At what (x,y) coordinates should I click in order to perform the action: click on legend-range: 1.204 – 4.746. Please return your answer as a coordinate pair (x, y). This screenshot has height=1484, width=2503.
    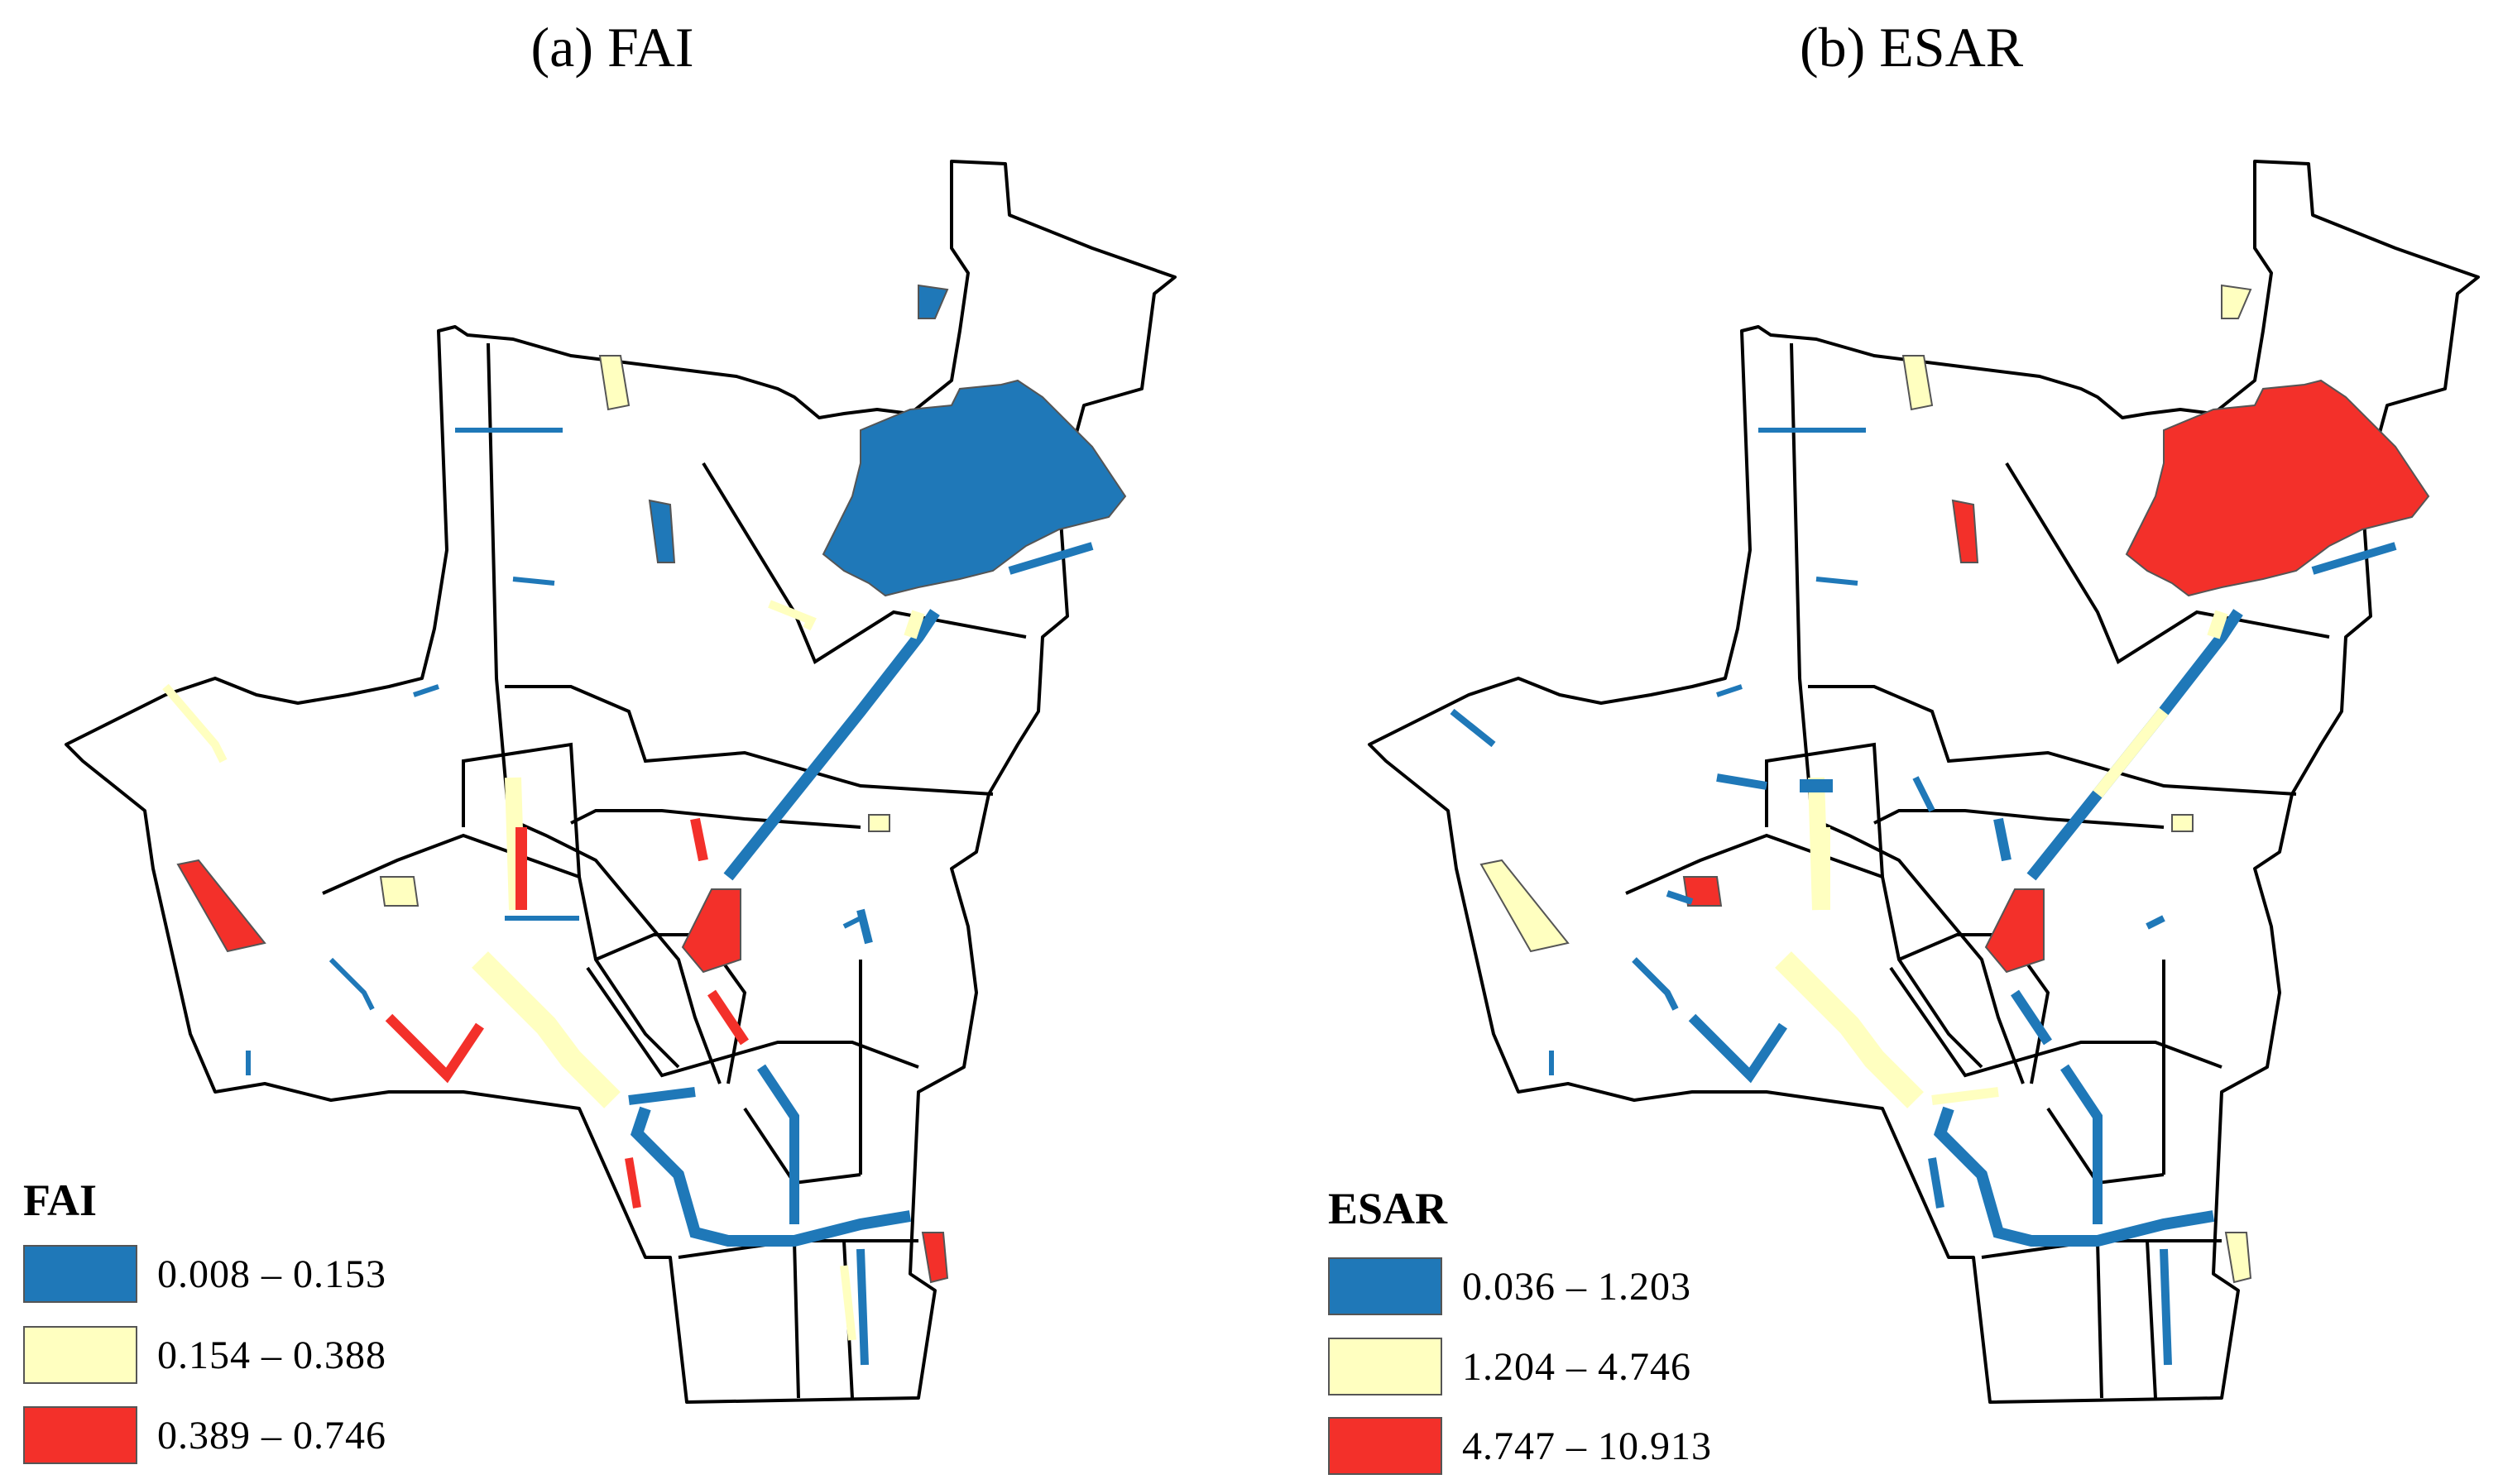
    Looking at the image, I should click on (1576, 1366).